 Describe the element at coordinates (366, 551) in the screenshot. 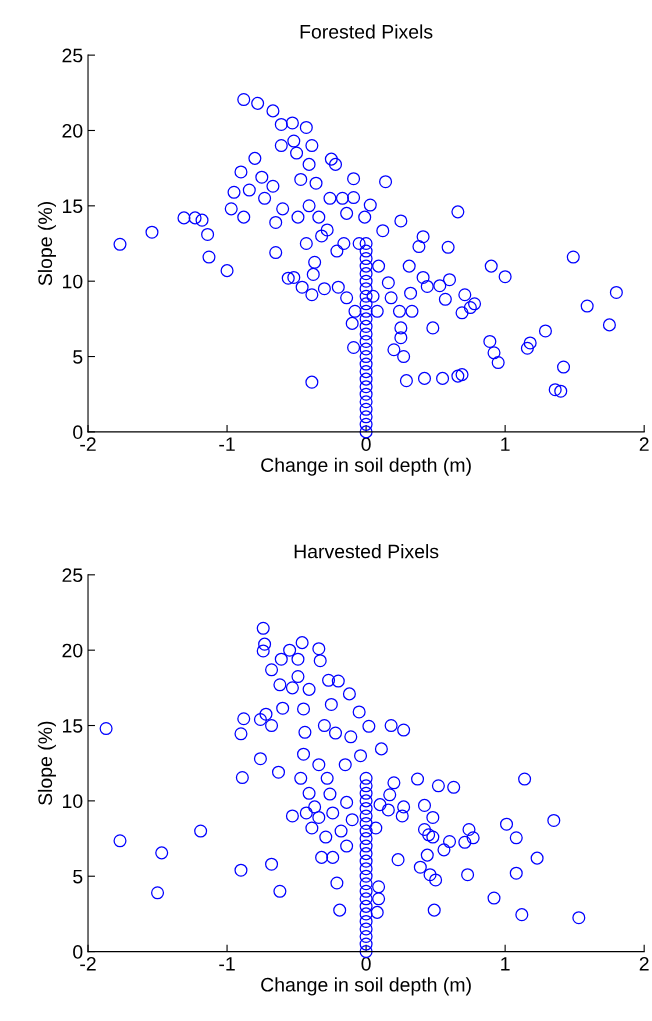

I see `chart-title: Harvested Pixels` at that location.